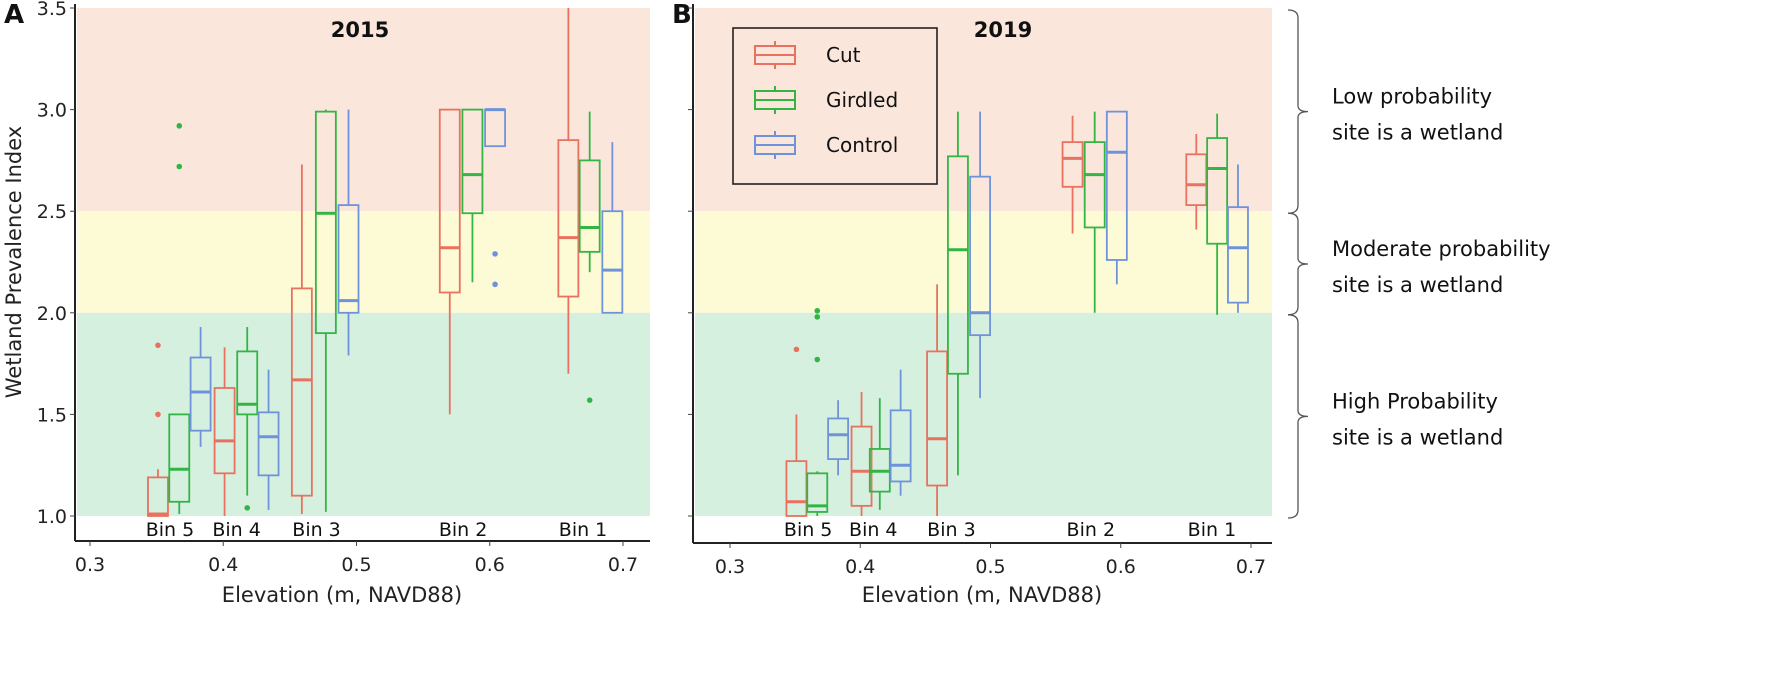 The width and height of the screenshot is (1772, 684). What do you see at coordinates (342, 595) in the screenshot?
I see `panel-a-x-axis-label: Elevation (m, NAVD88)` at bounding box center [342, 595].